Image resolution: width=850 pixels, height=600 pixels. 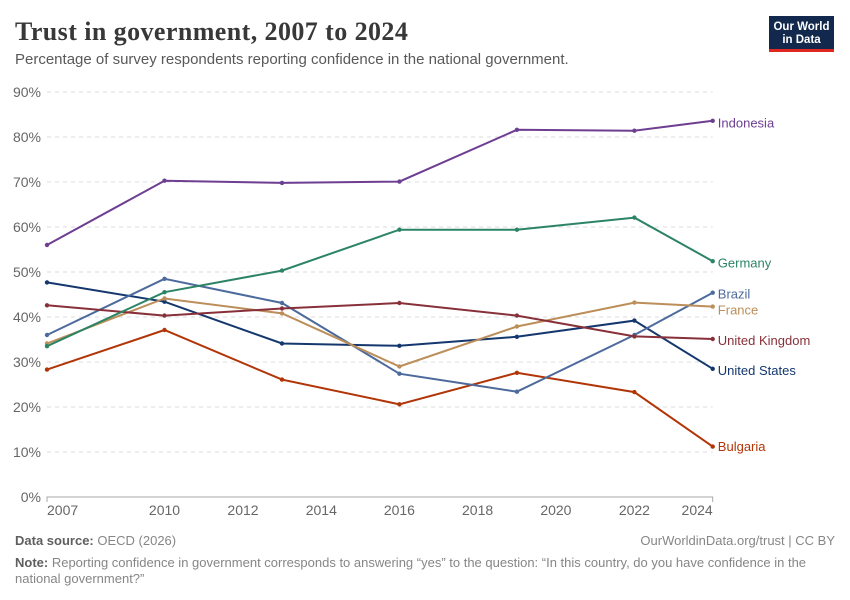 What do you see at coordinates (27, 362) in the screenshot?
I see `svg-text: 30%` at bounding box center [27, 362].